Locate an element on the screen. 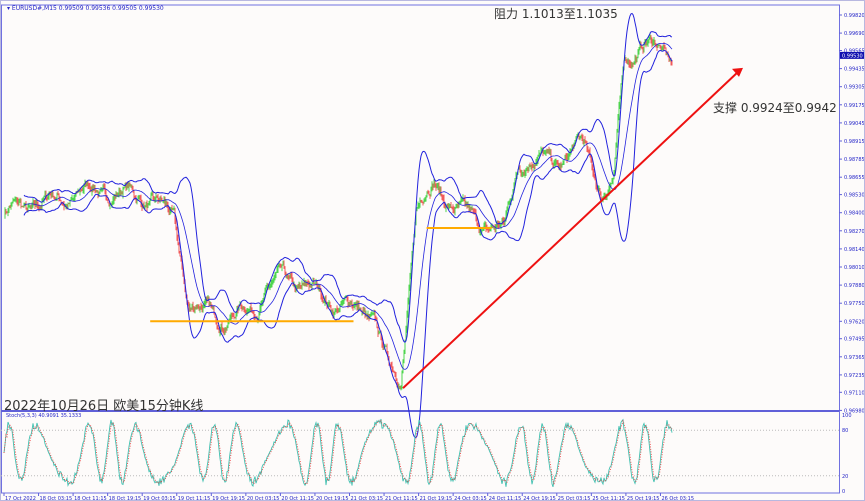 This screenshot has height=501, width=865. current-price-label: 0.99530 is located at coordinates (852, 56).